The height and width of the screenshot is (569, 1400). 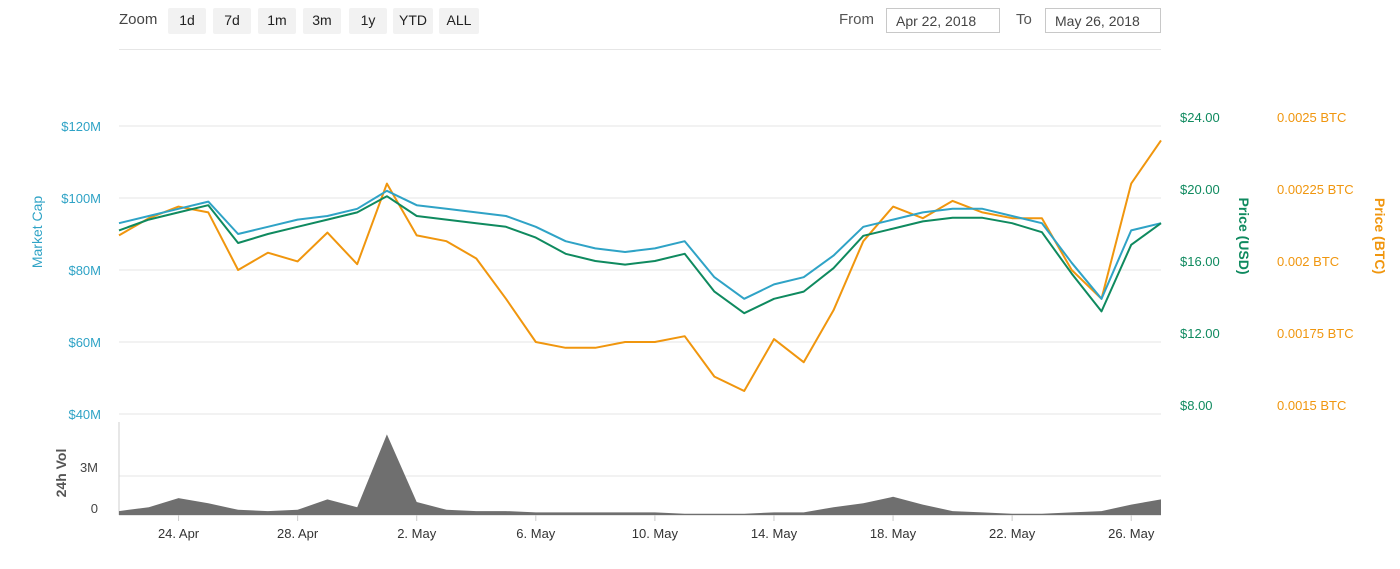 I want to click on x-tick-label: 22. May, so click(x=1012, y=533).